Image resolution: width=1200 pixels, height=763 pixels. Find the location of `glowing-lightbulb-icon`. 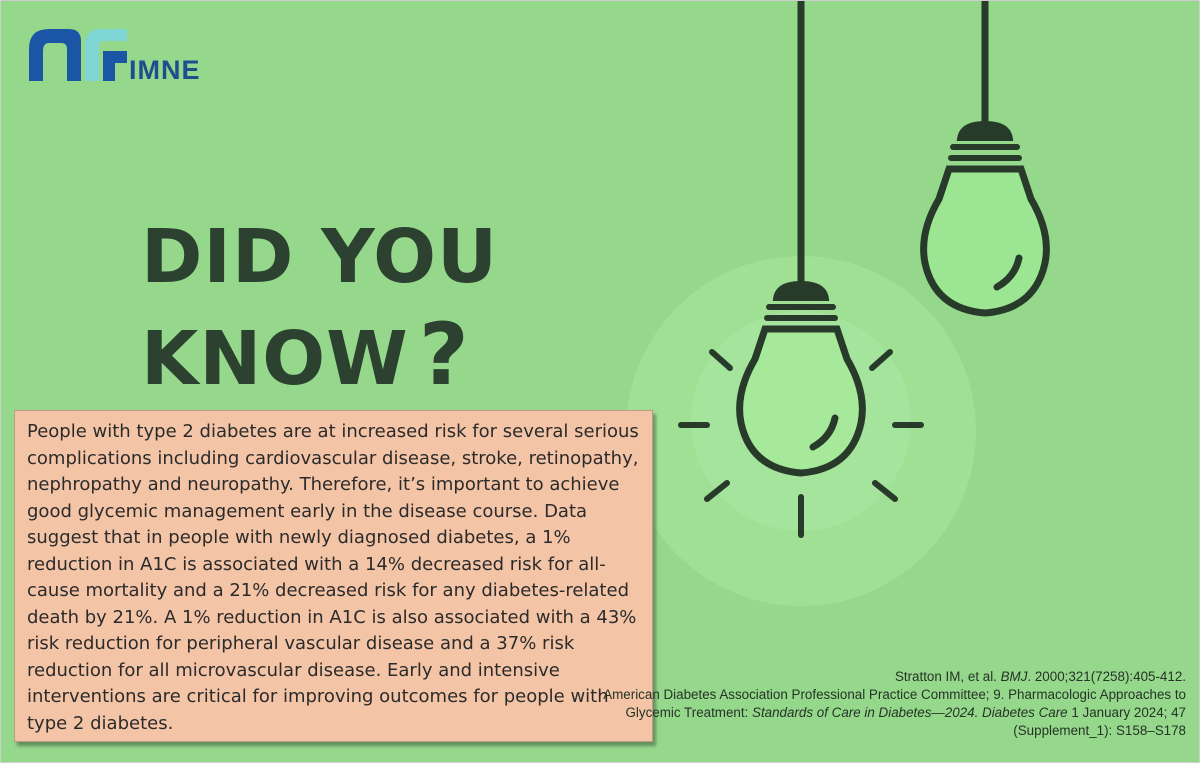

glowing-lightbulb-icon is located at coordinates (801, 269).